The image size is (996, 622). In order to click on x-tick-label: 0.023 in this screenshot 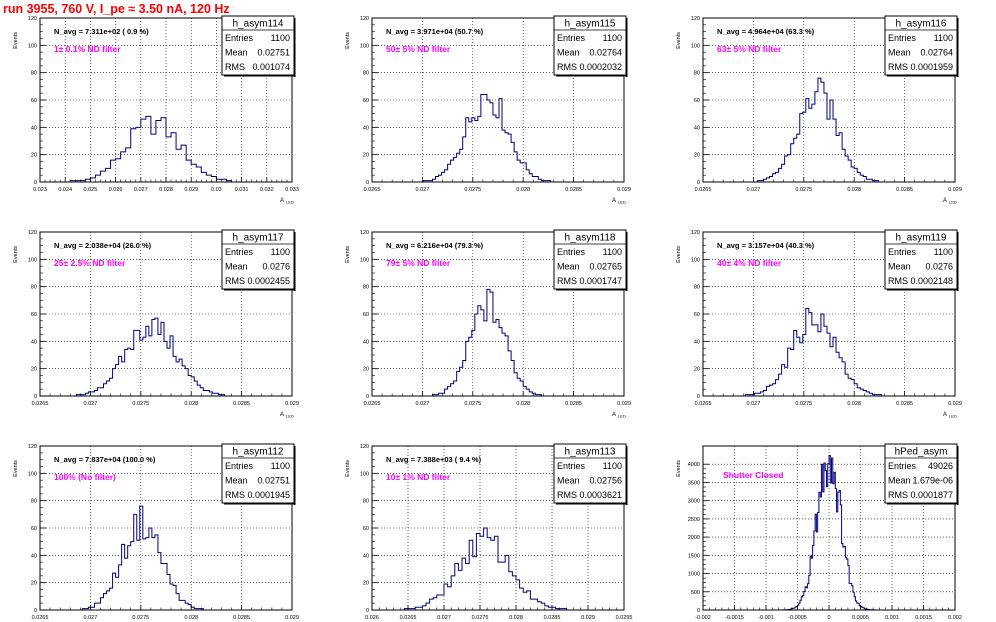, I will do `click(40, 190)`.